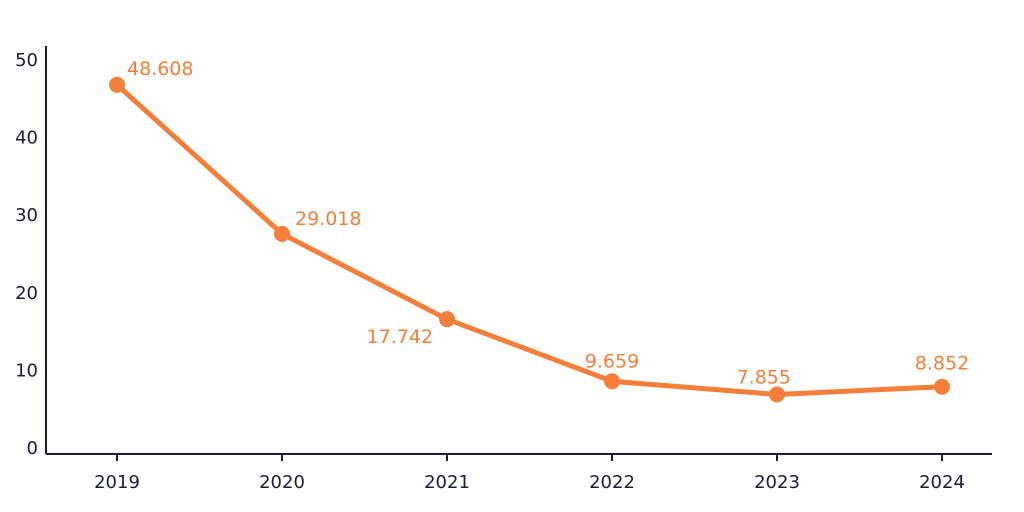  What do you see at coordinates (26, 370) in the screenshot?
I see `y-tick-label: 10` at bounding box center [26, 370].